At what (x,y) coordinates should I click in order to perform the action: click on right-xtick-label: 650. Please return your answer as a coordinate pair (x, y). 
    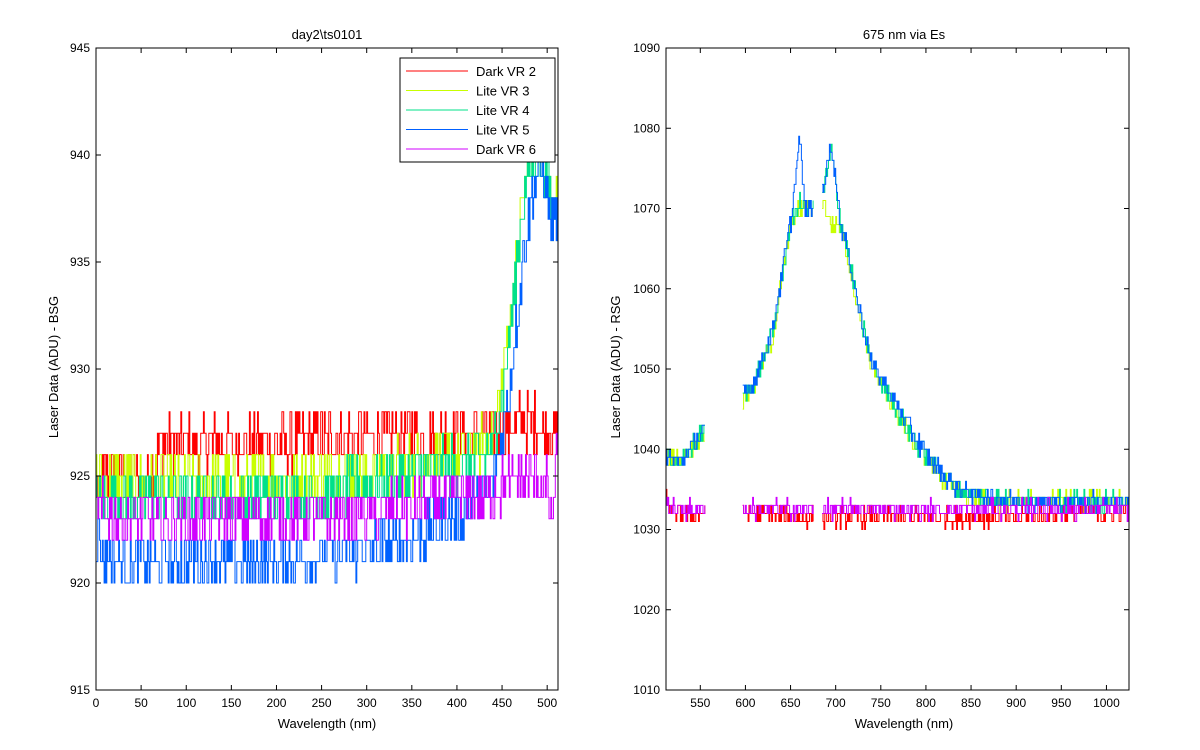
    Looking at the image, I should click on (791, 703).